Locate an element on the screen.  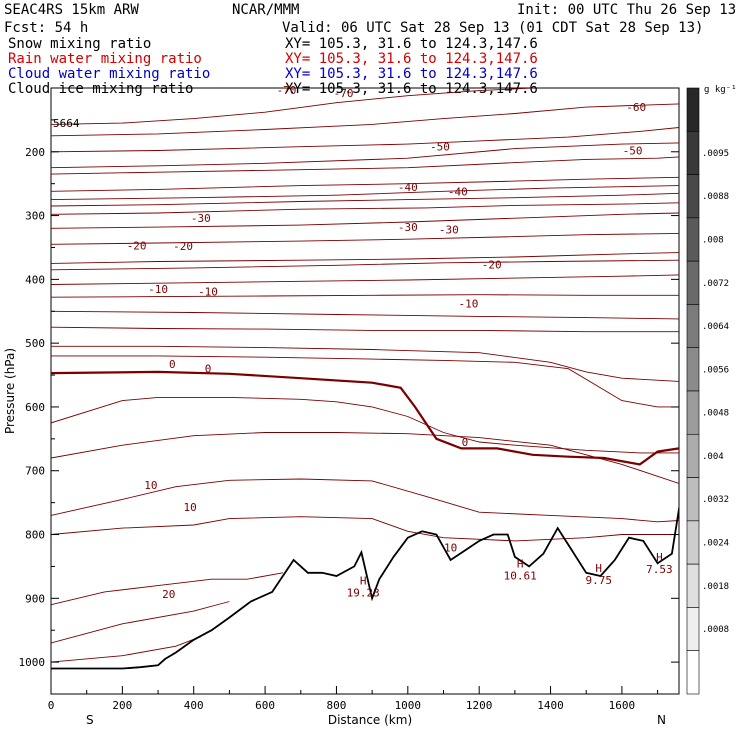
field-xy-cloud-ice: XY= 105.3, 31.6 to 124.3,147.6 is located at coordinates (411, 89).